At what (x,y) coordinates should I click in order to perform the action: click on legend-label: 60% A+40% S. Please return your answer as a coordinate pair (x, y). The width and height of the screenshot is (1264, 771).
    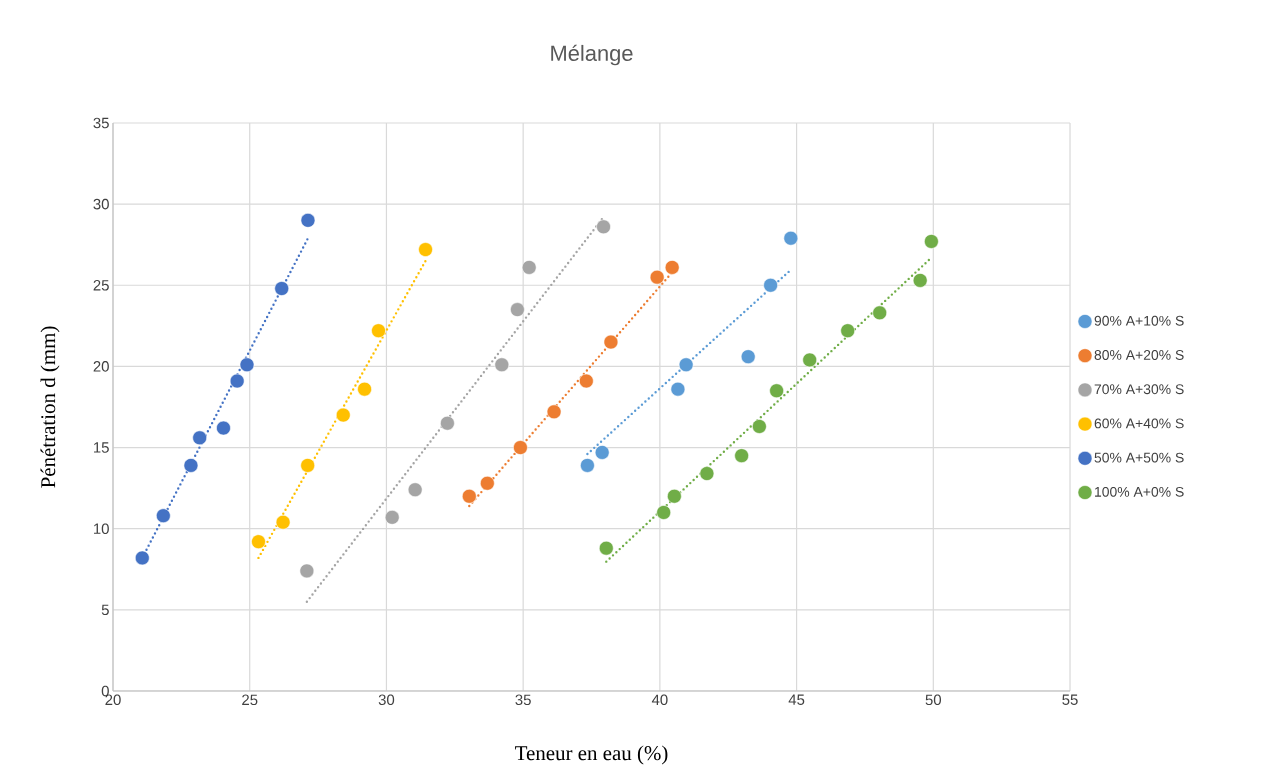
    Looking at the image, I should click on (1139, 423).